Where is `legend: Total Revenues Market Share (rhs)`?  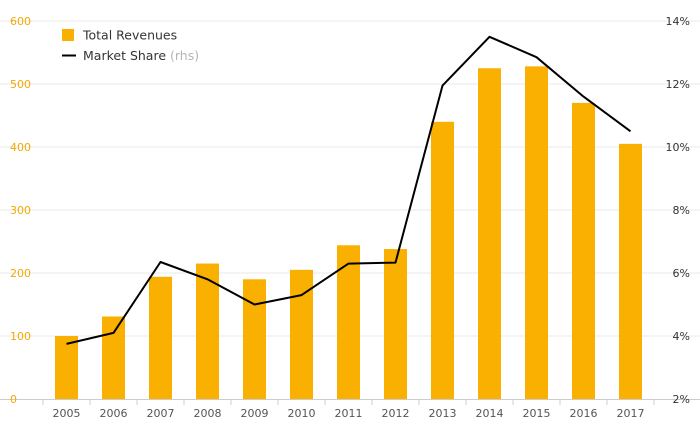 legend: Total Revenues Market Share (rhs) is located at coordinates (130, 45).